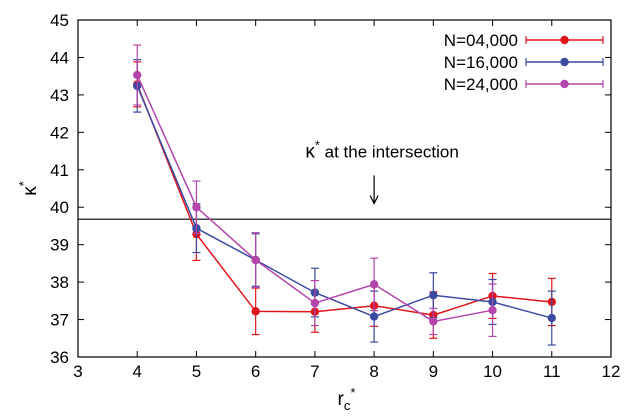 Image resolution: width=633 pixels, height=419 pixels. Describe the element at coordinates (59, 170) in the screenshot. I see `y-tick-label: 41` at that location.